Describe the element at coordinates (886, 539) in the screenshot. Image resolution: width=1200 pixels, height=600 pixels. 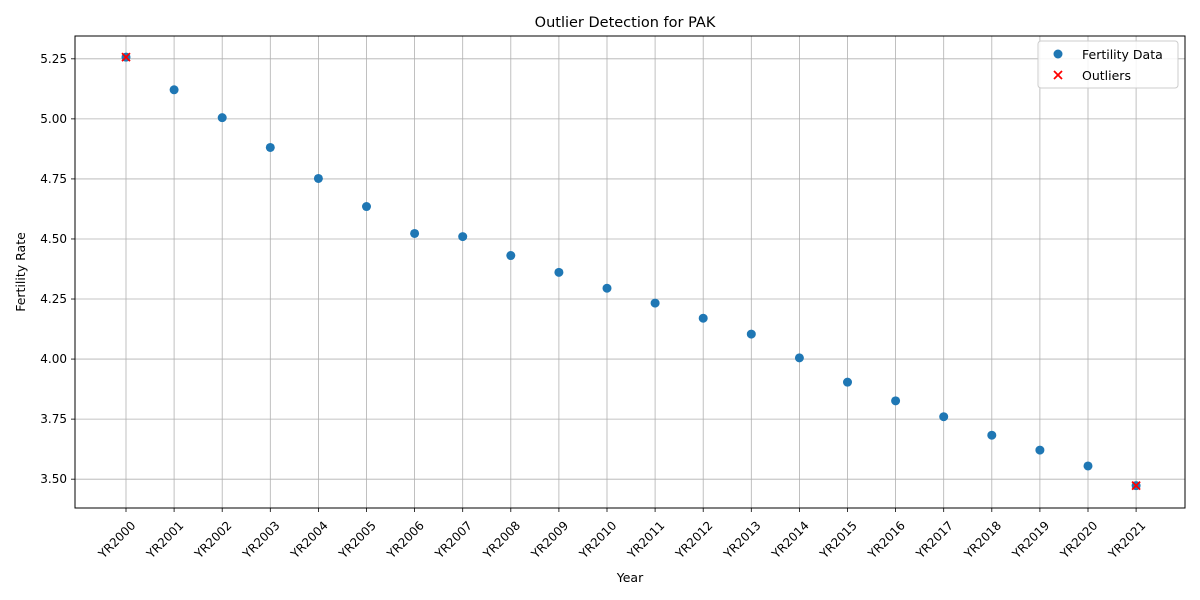
I see `x-tick-label: YR2016` at that location.